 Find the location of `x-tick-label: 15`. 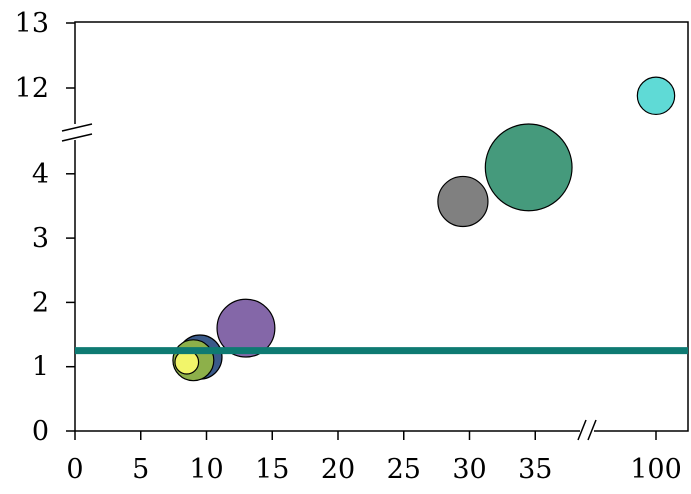

x-tick-label: 15 is located at coordinates (272, 469).